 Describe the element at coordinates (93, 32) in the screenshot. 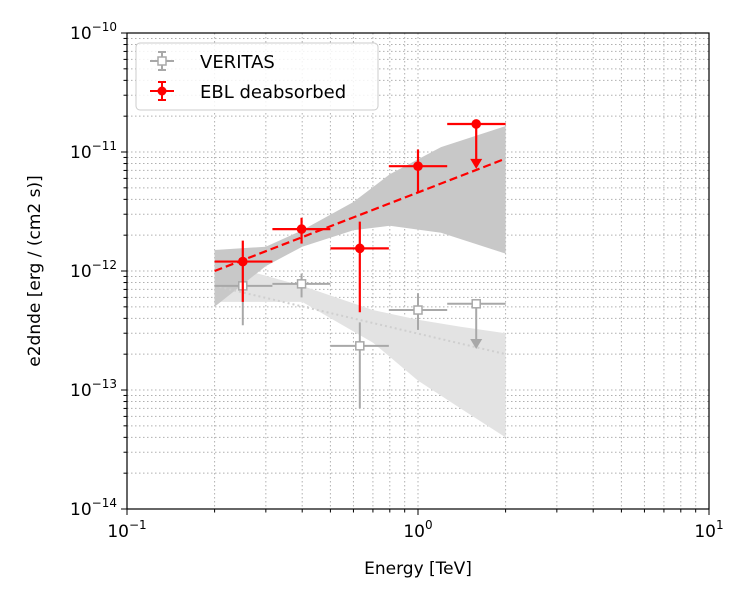

I see `y-tick-label: 10−10` at that location.